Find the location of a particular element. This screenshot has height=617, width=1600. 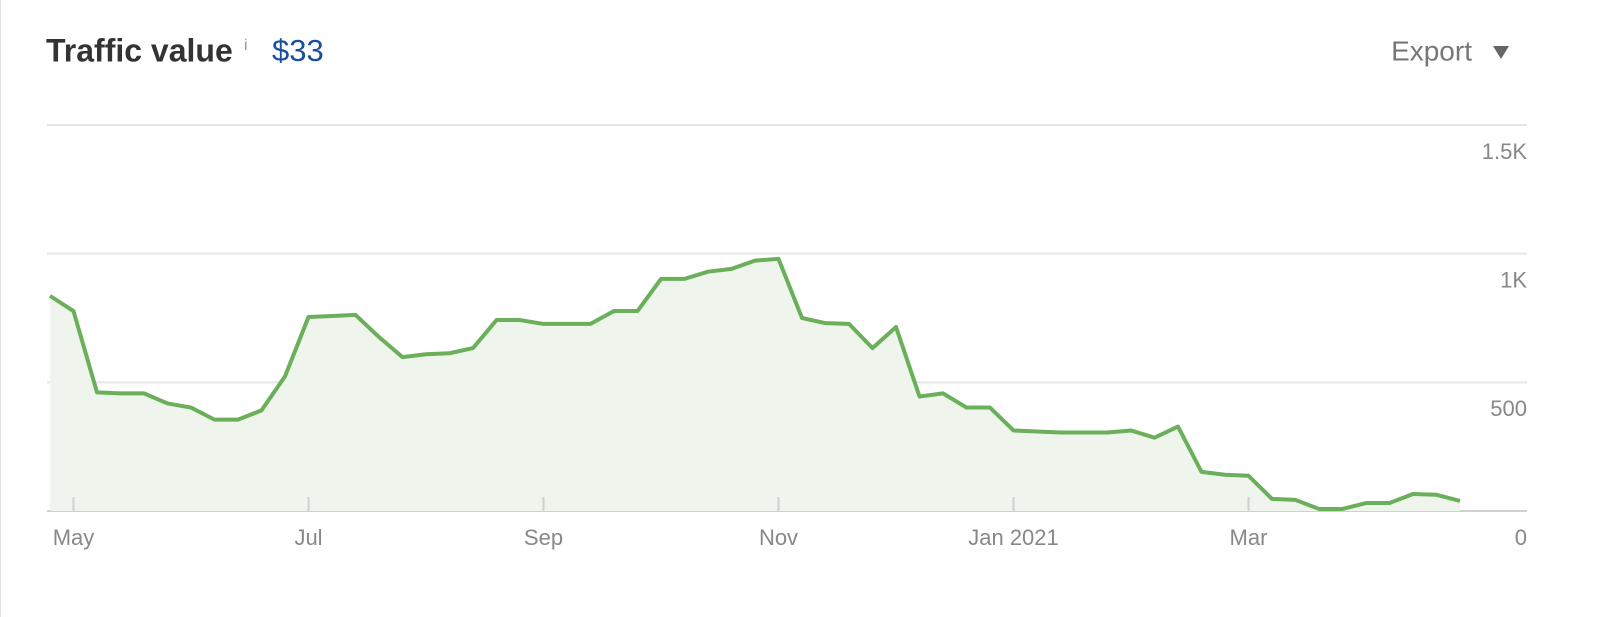

x-tick-label: May is located at coordinates (74, 537).